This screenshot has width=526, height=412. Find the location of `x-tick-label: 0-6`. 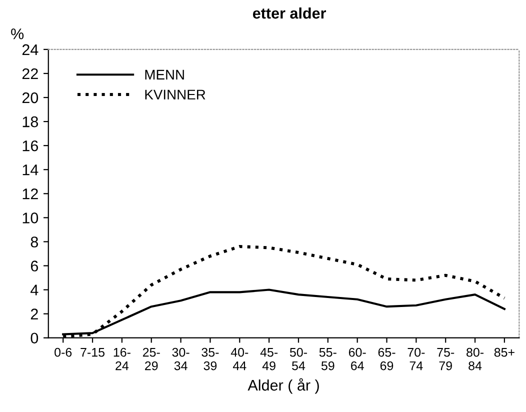

x-tick-label: 0-6 is located at coordinates (63, 352).